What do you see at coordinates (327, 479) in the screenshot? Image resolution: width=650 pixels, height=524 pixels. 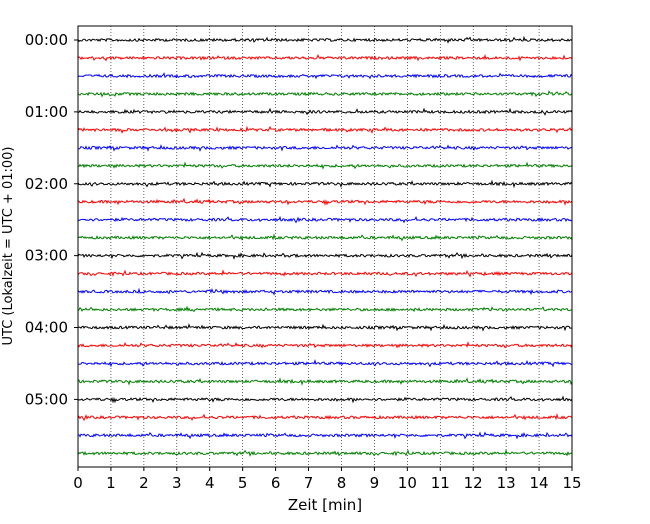 I see `x-axis-ticks: 0 1 2 3 4 5 6 7 8 9 10 11 12 13 14 15` at bounding box center [327, 479].